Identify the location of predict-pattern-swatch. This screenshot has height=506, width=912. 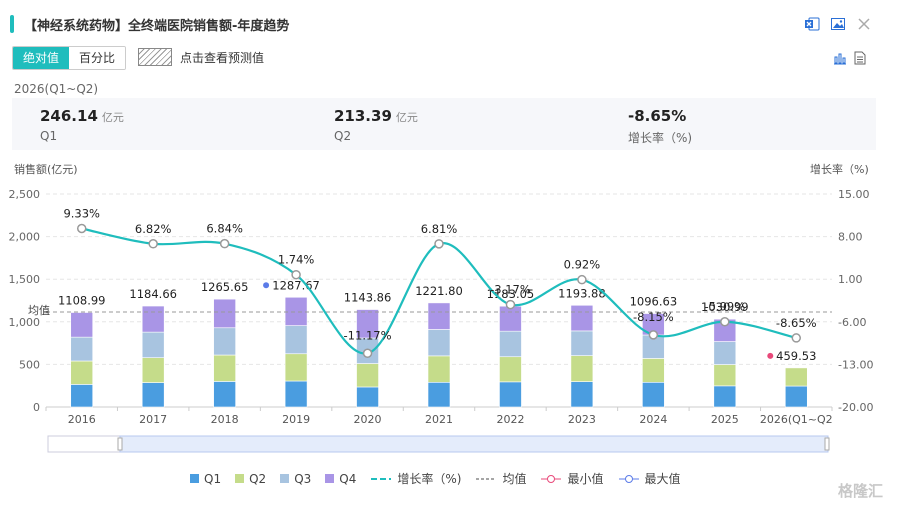
(155, 57).